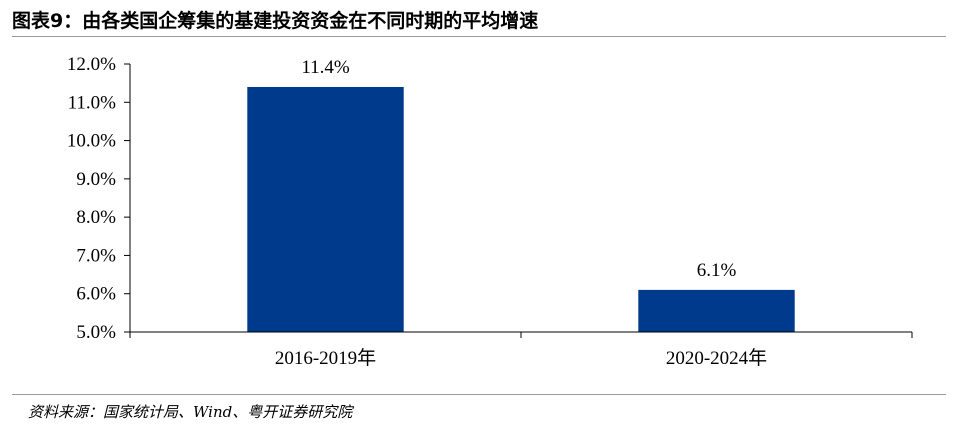  I want to click on y-axis-ticks: 5.0% 6.0% 7.0% 8.0% 9.0% 10.0% 11.0% 12.0%, so click(99, 198).